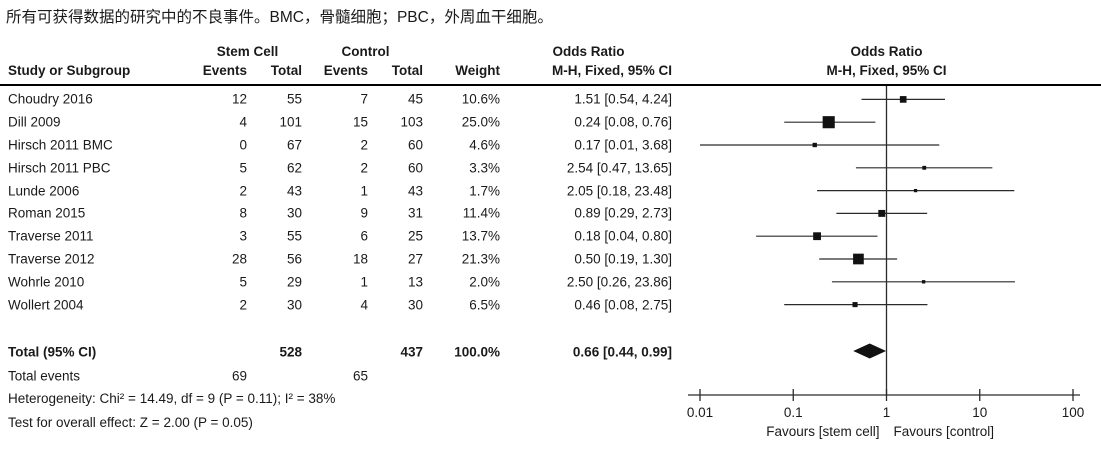 This screenshot has width=1101, height=450. What do you see at coordinates (480, 236) in the screenshot?
I see `weight-value: 13.7%` at bounding box center [480, 236].